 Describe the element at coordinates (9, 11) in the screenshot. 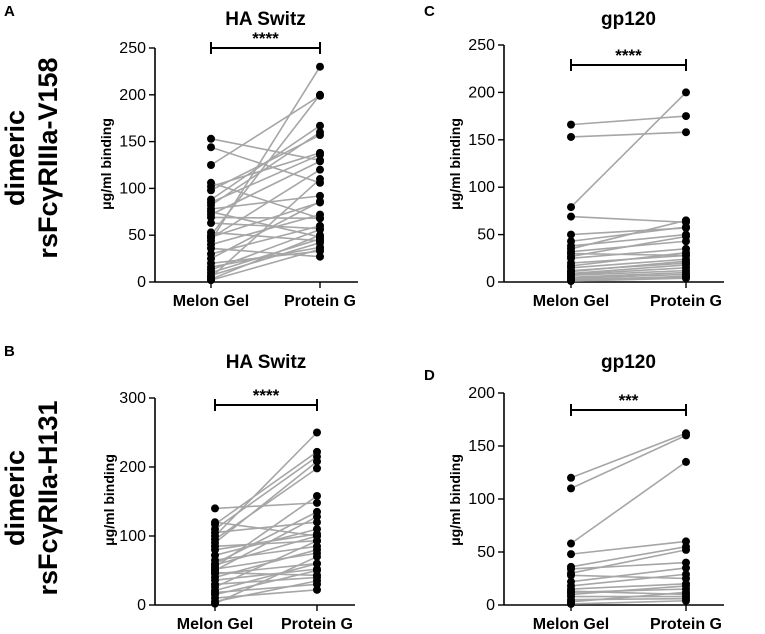

I see `panel-letter: A` at that location.